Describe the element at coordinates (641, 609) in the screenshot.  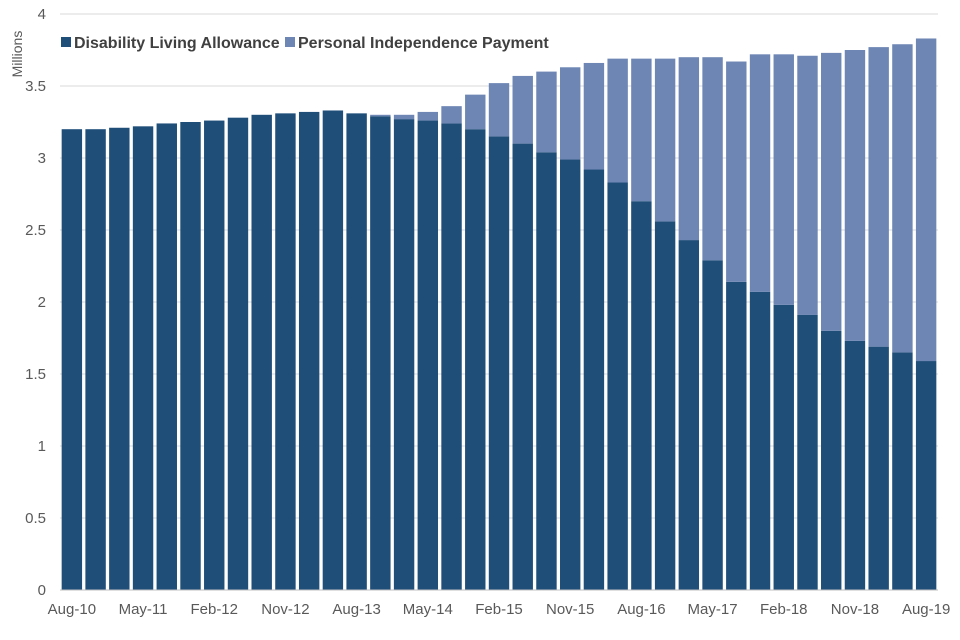
I see `x-tick-label: Aug-16` at that location.